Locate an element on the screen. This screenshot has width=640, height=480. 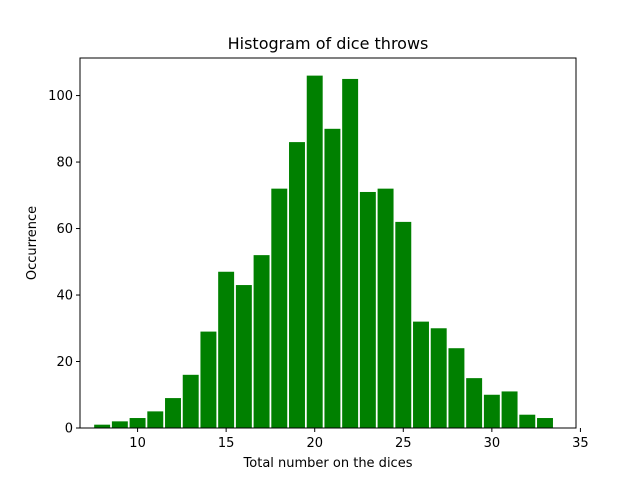
x-tick-label: 25 is located at coordinates (403, 443).